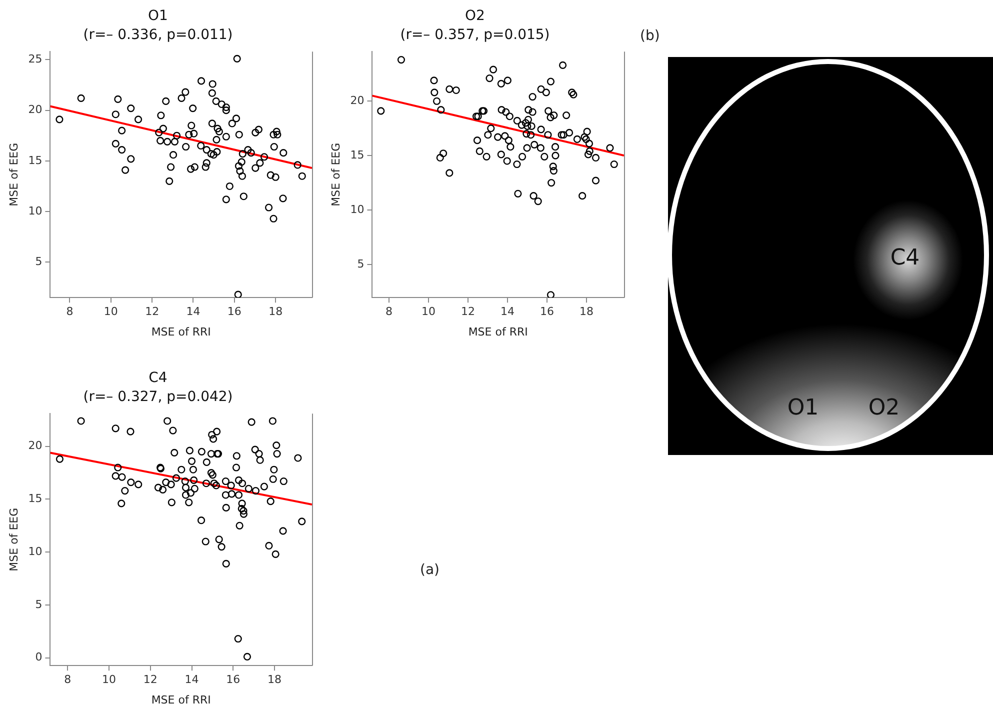 This screenshot has width=993, height=713. What do you see at coordinates (158, 16) in the screenshot?
I see `chart-title: O1` at bounding box center [158, 16].